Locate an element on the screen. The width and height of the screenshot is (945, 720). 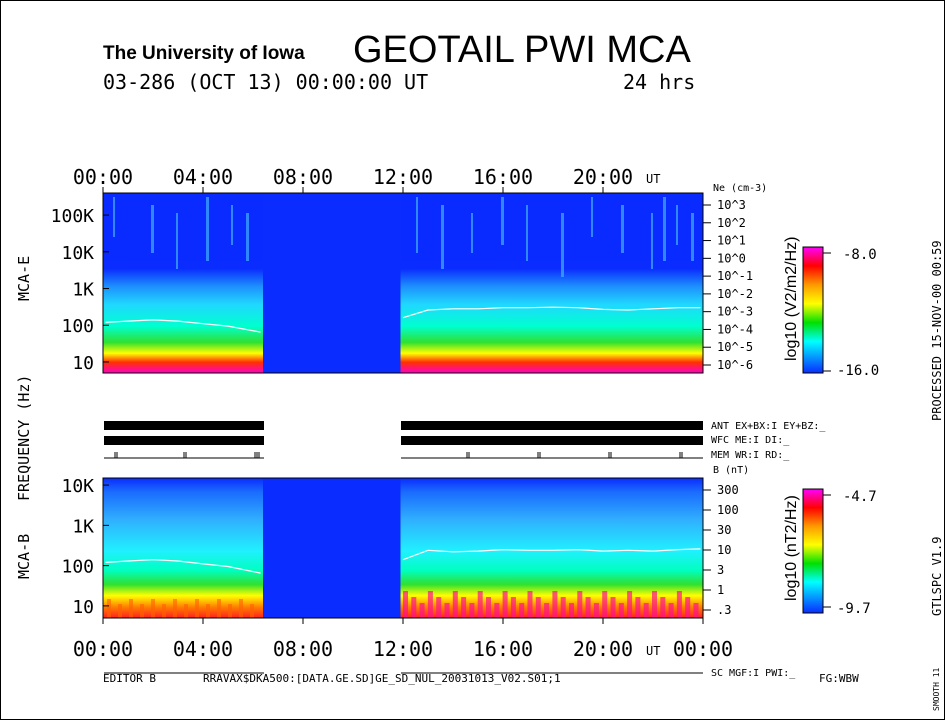
right-tick-label: 10^0 is located at coordinates (731, 258).